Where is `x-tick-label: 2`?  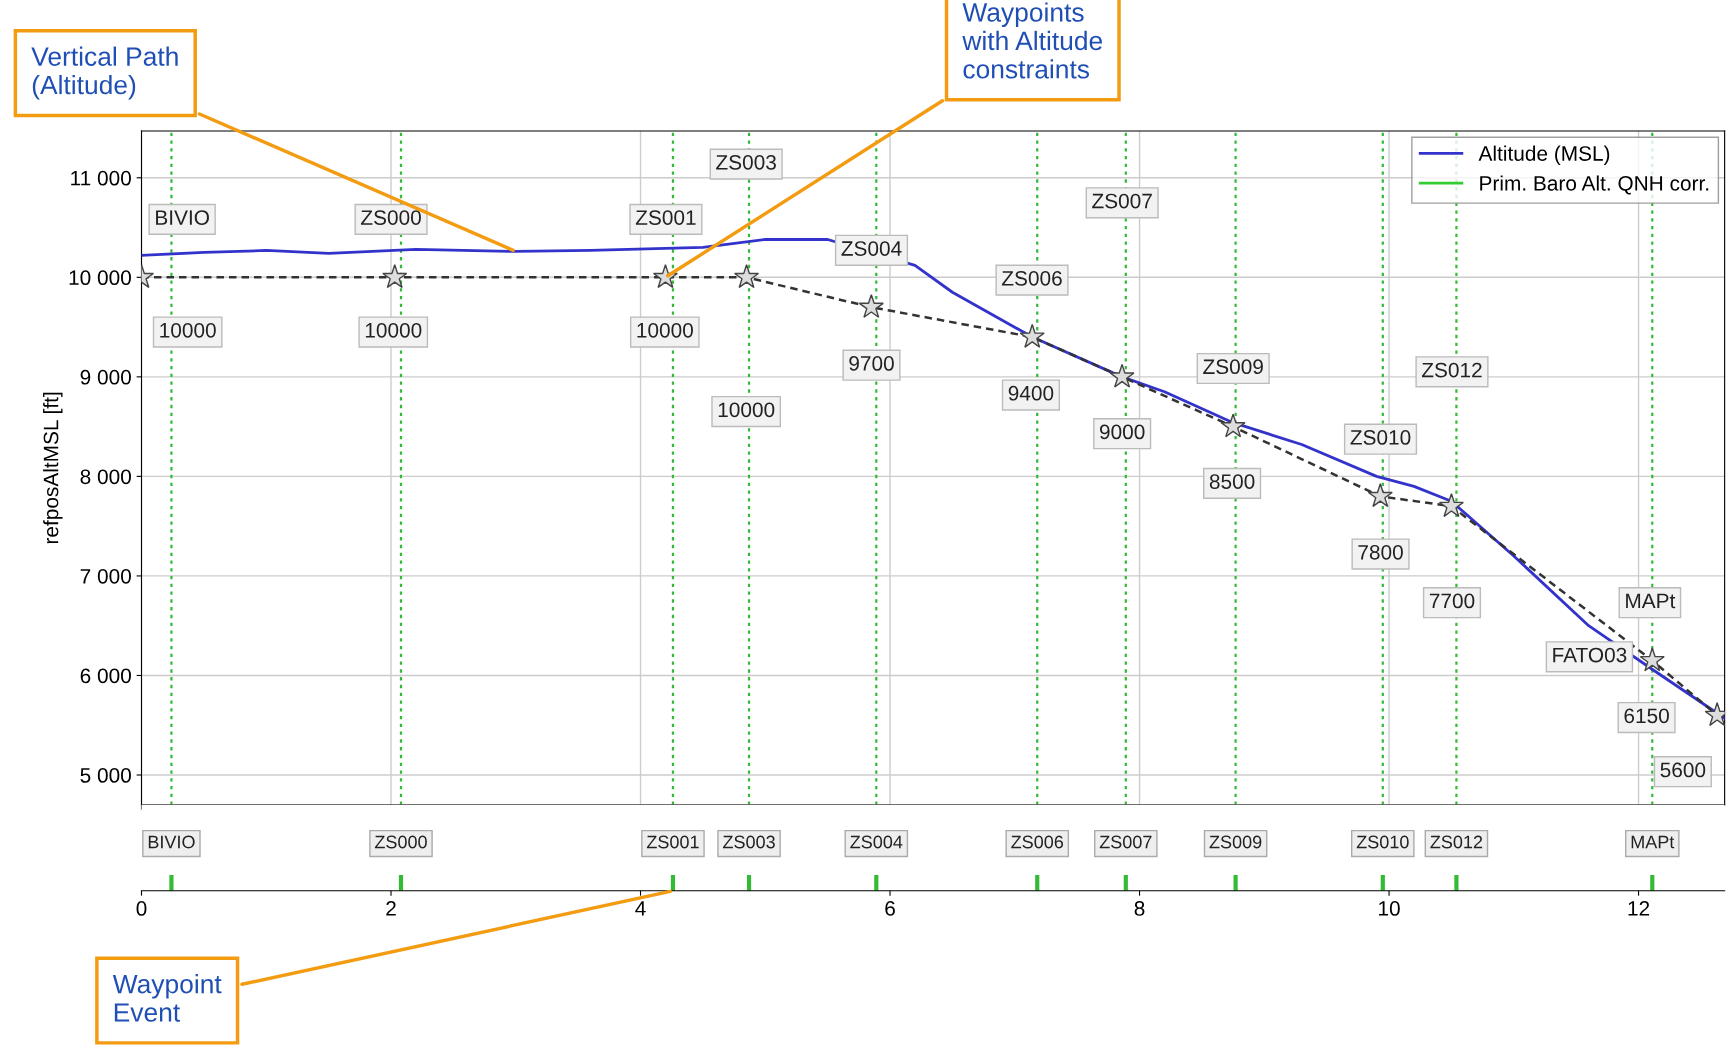
x-tick-label: 2 is located at coordinates (391, 908).